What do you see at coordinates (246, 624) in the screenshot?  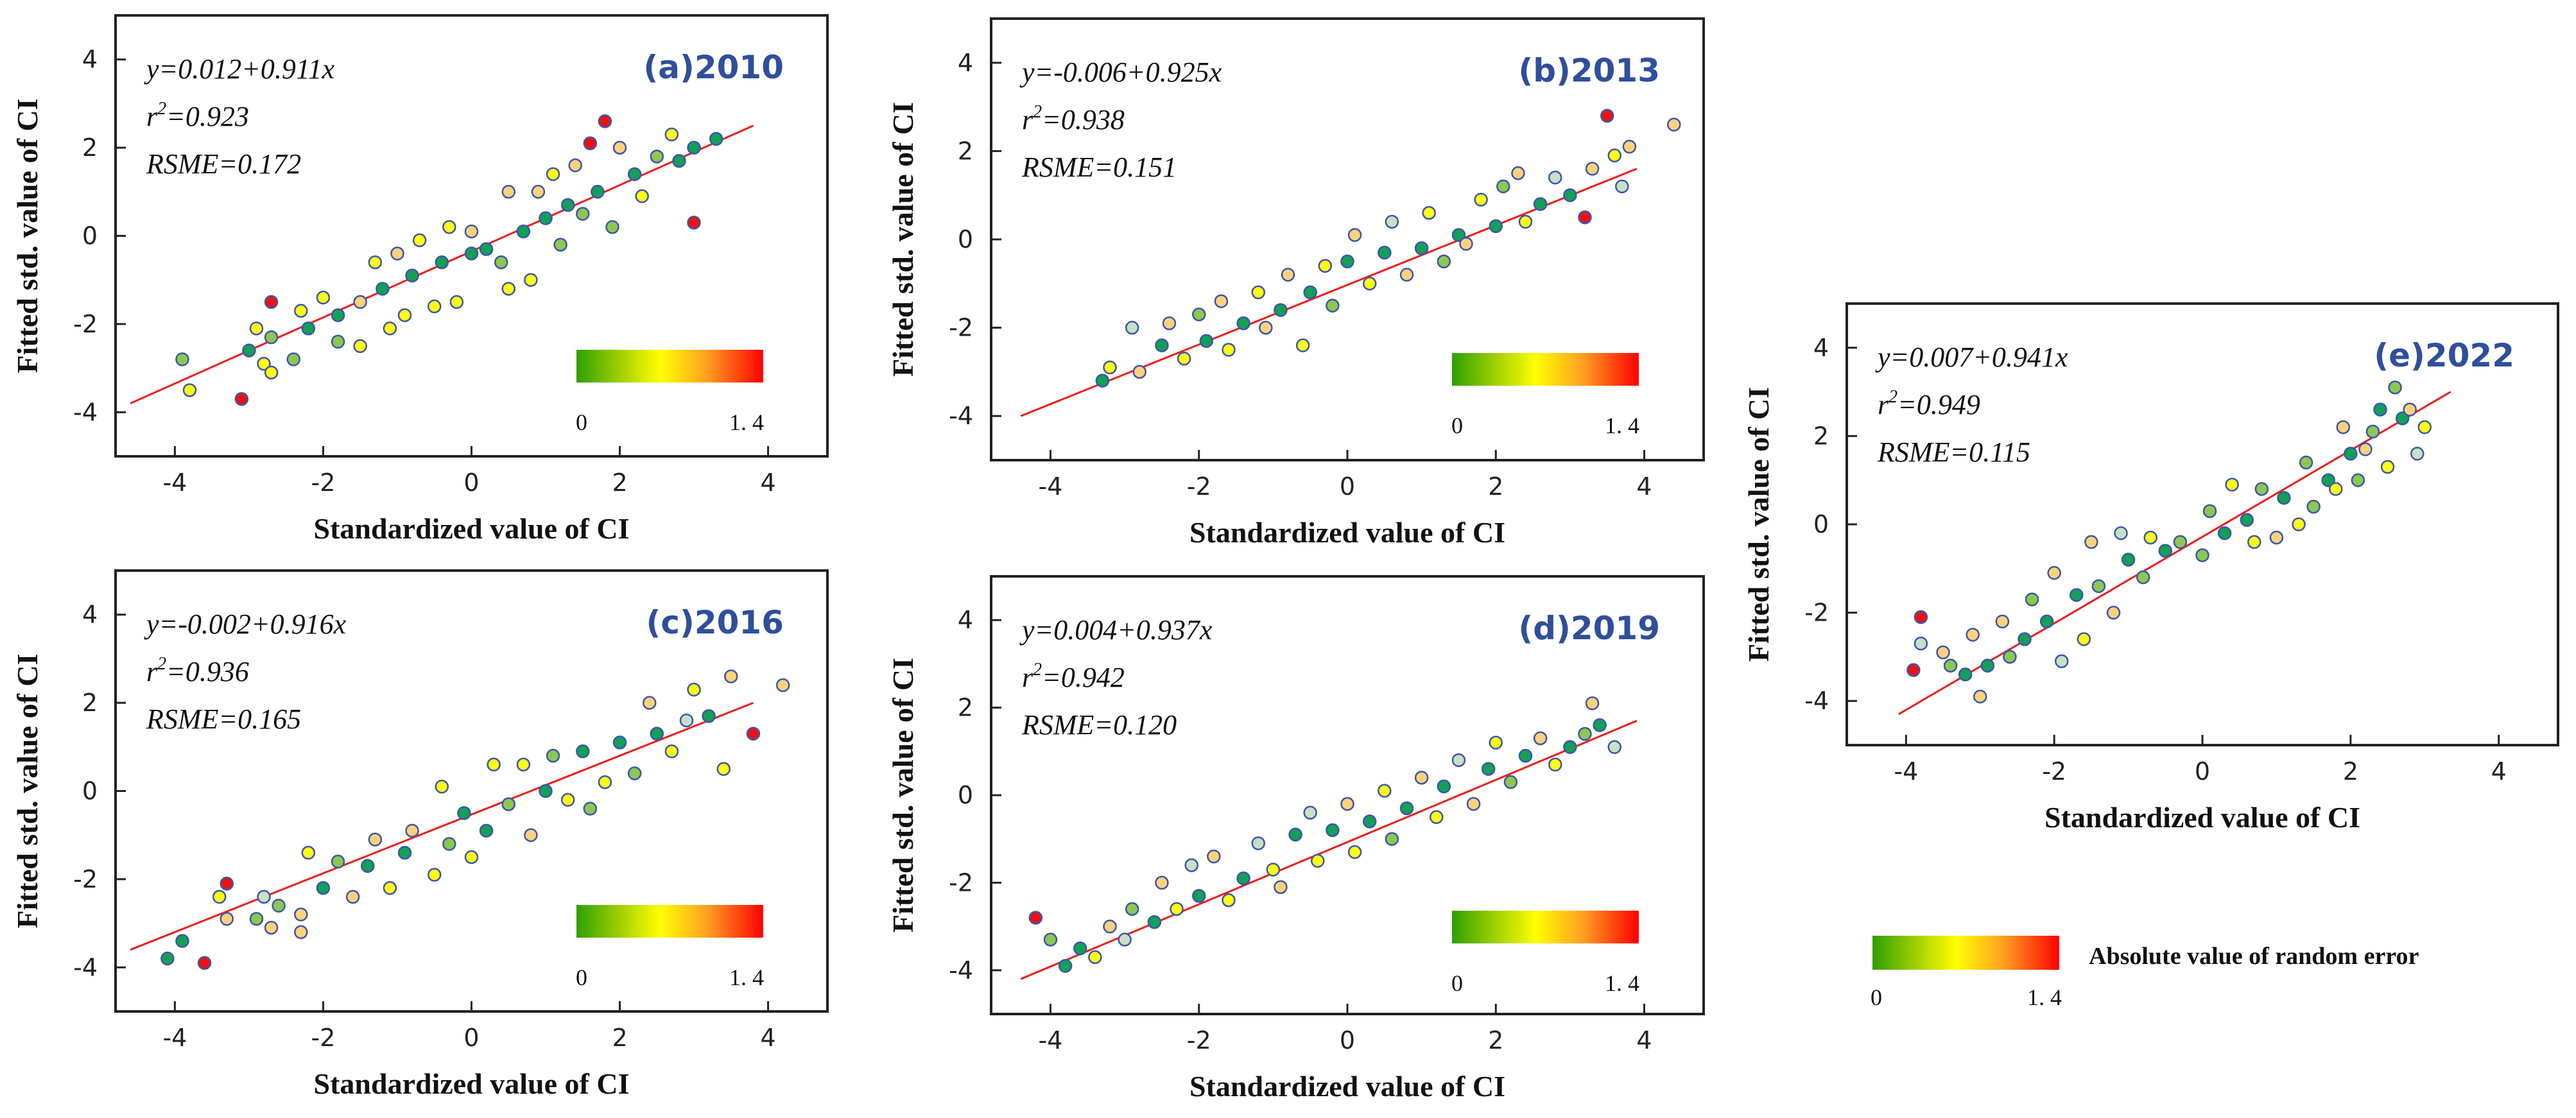 I see `regression-equation: y=-0.002+0.916x` at bounding box center [246, 624].